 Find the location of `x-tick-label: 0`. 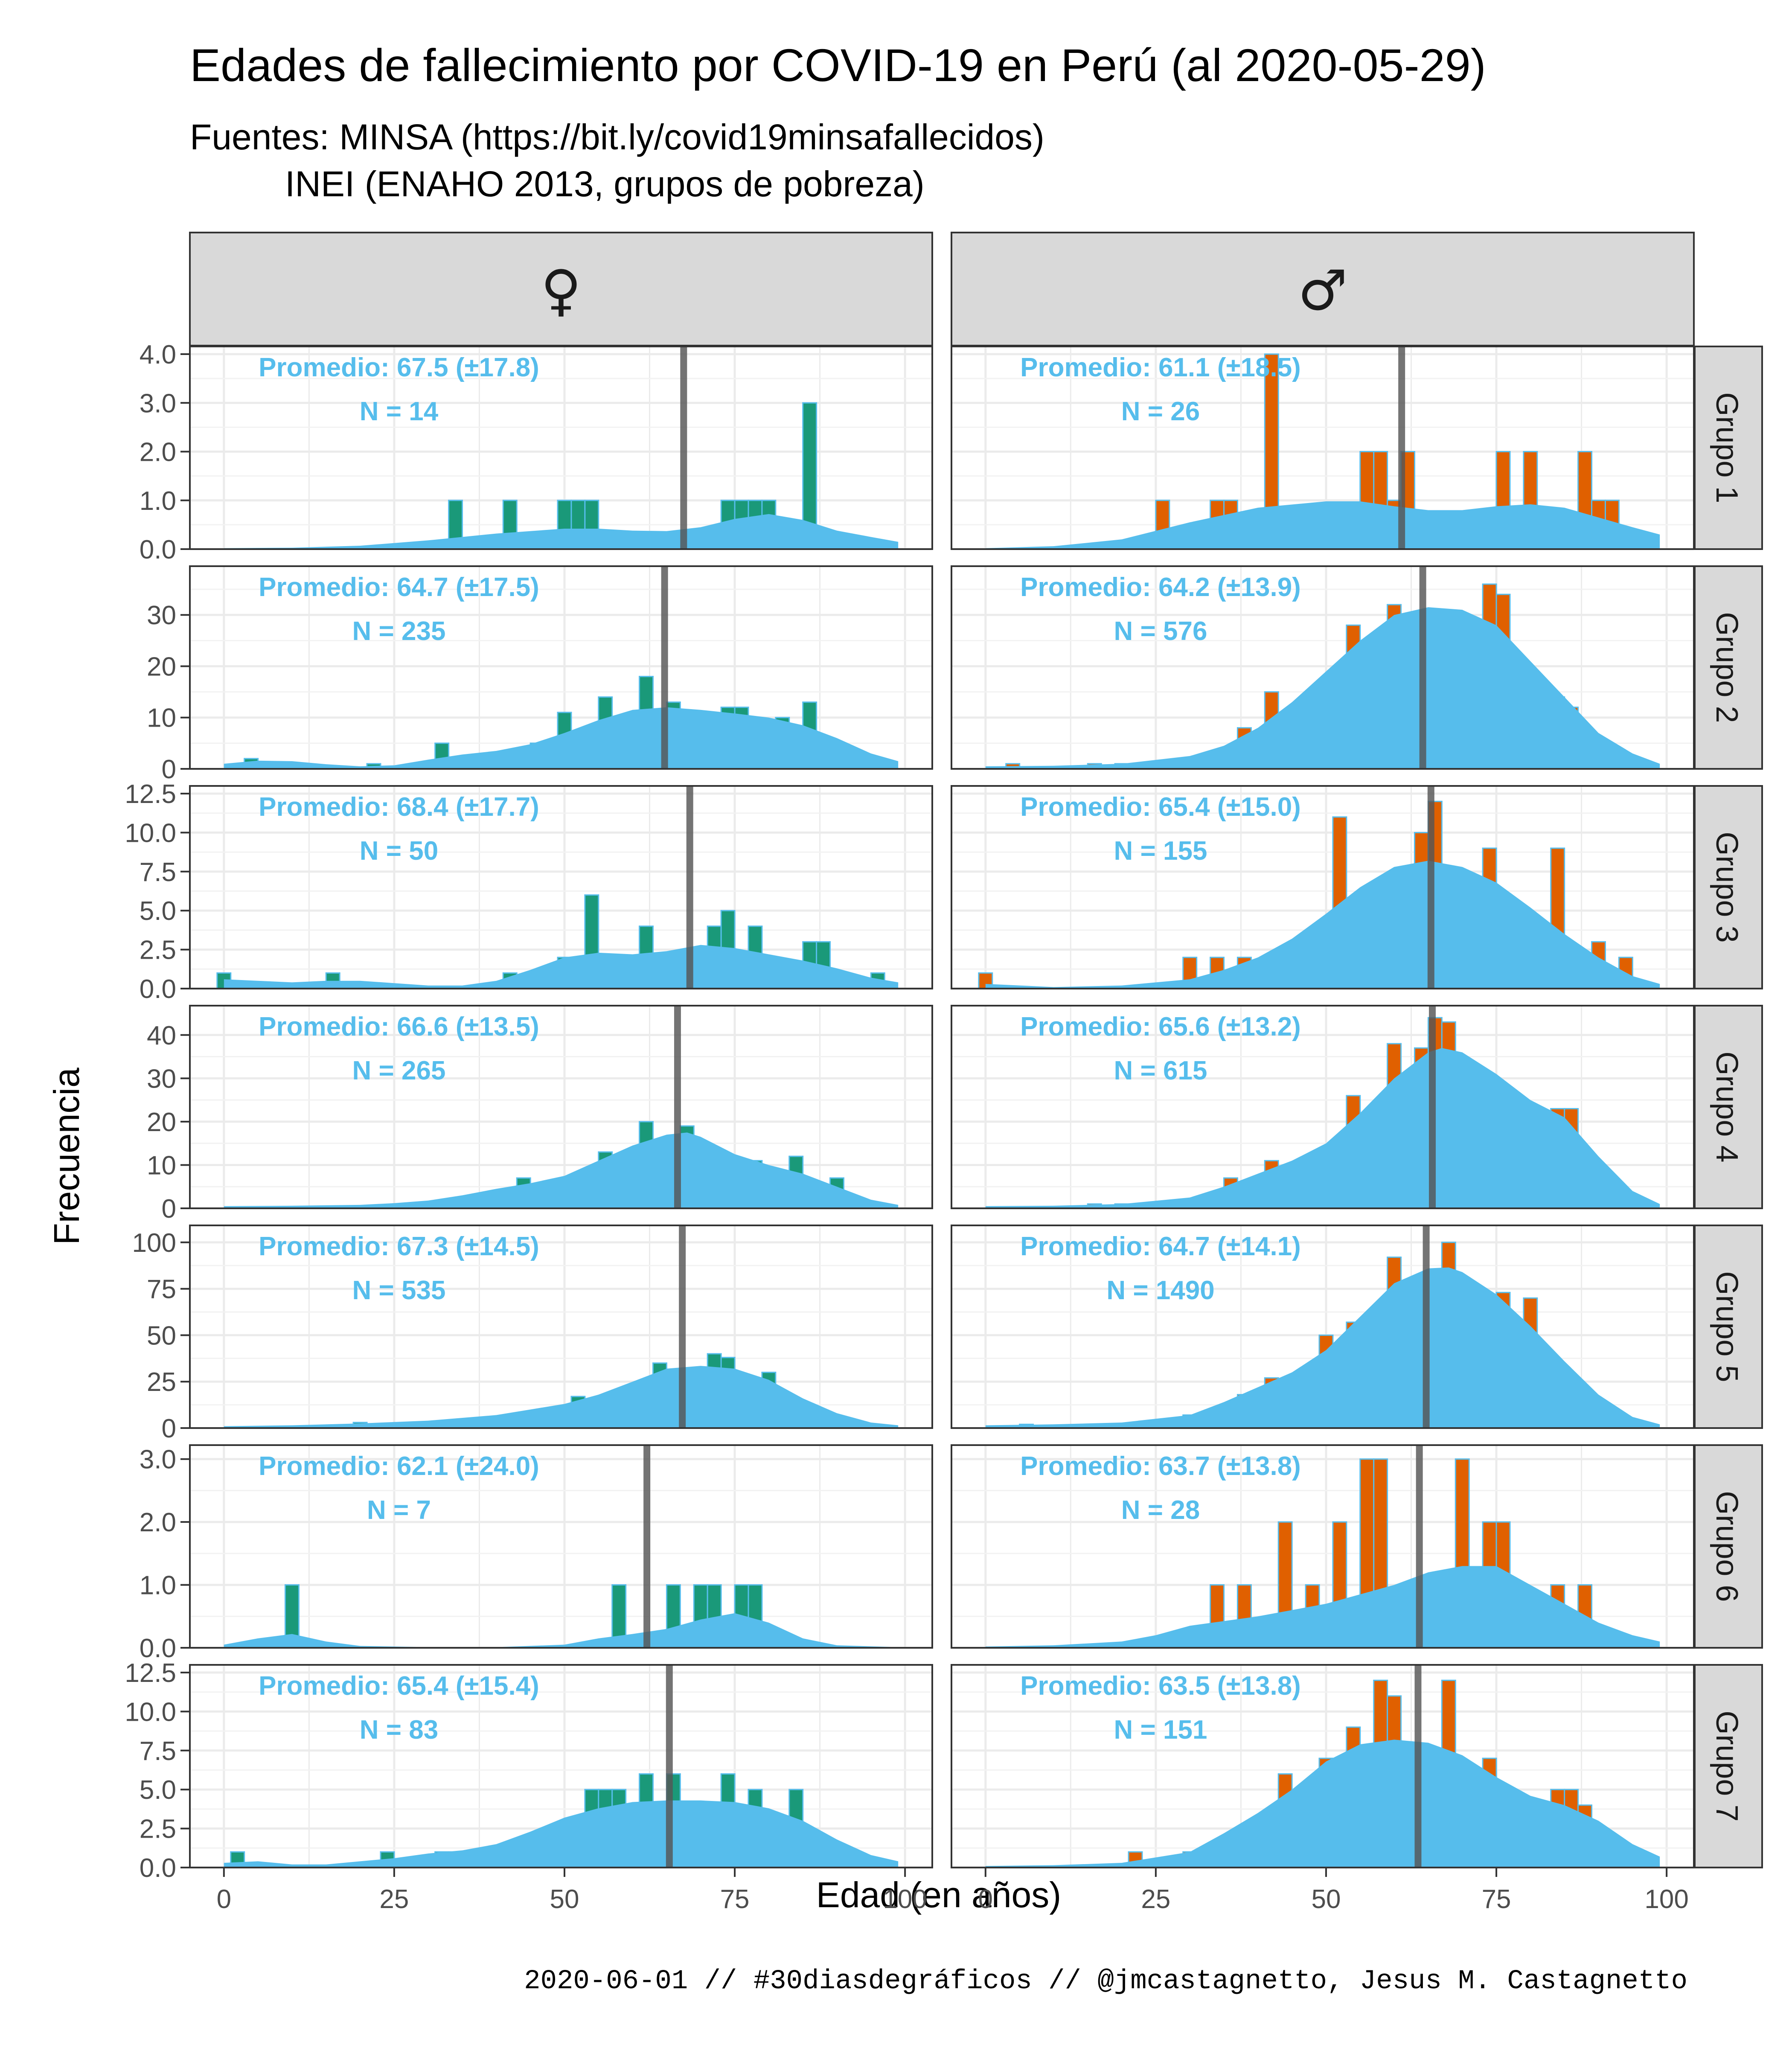

x-tick-label: 0 is located at coordinates (224, 1900).